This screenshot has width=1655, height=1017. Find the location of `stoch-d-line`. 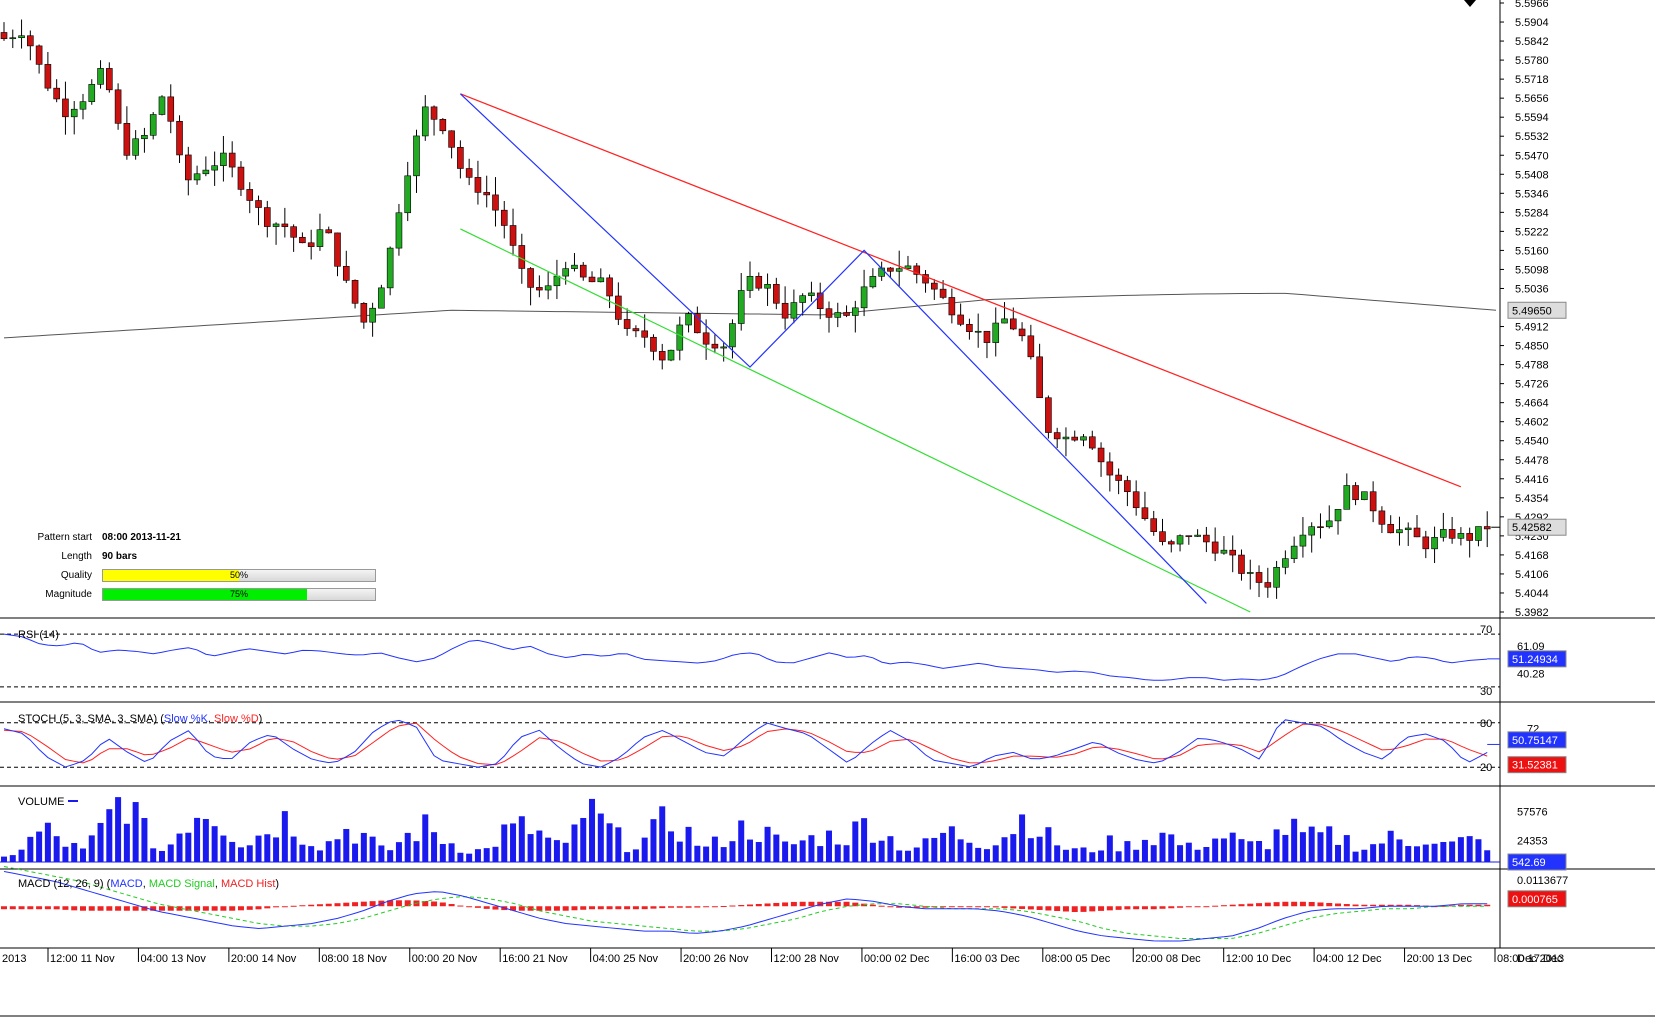

stoch-d-line is located at coordinates (745, 744).